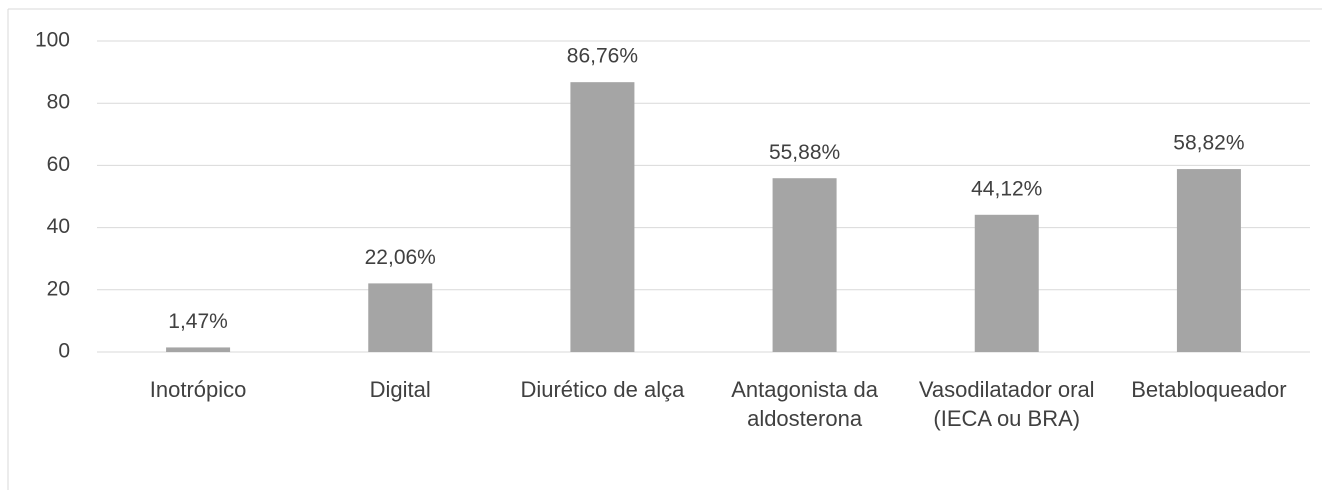  What do you see at coordinates (1006, 188) in the screenshot?
I see `data-label: 44,12%` at bounding box center [1006, 188].